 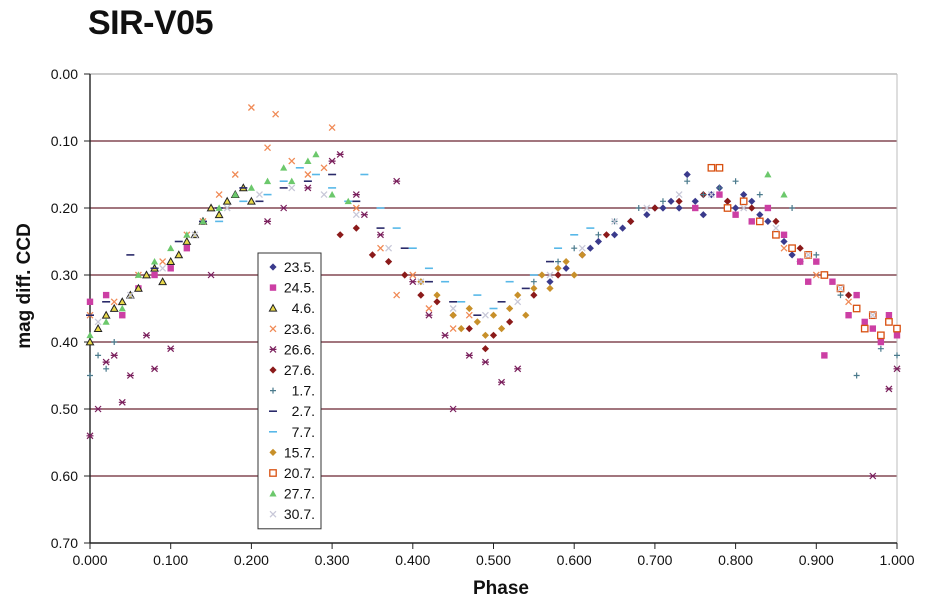 I want to click on legend-item: 23.6., so click(x=292, y=329).